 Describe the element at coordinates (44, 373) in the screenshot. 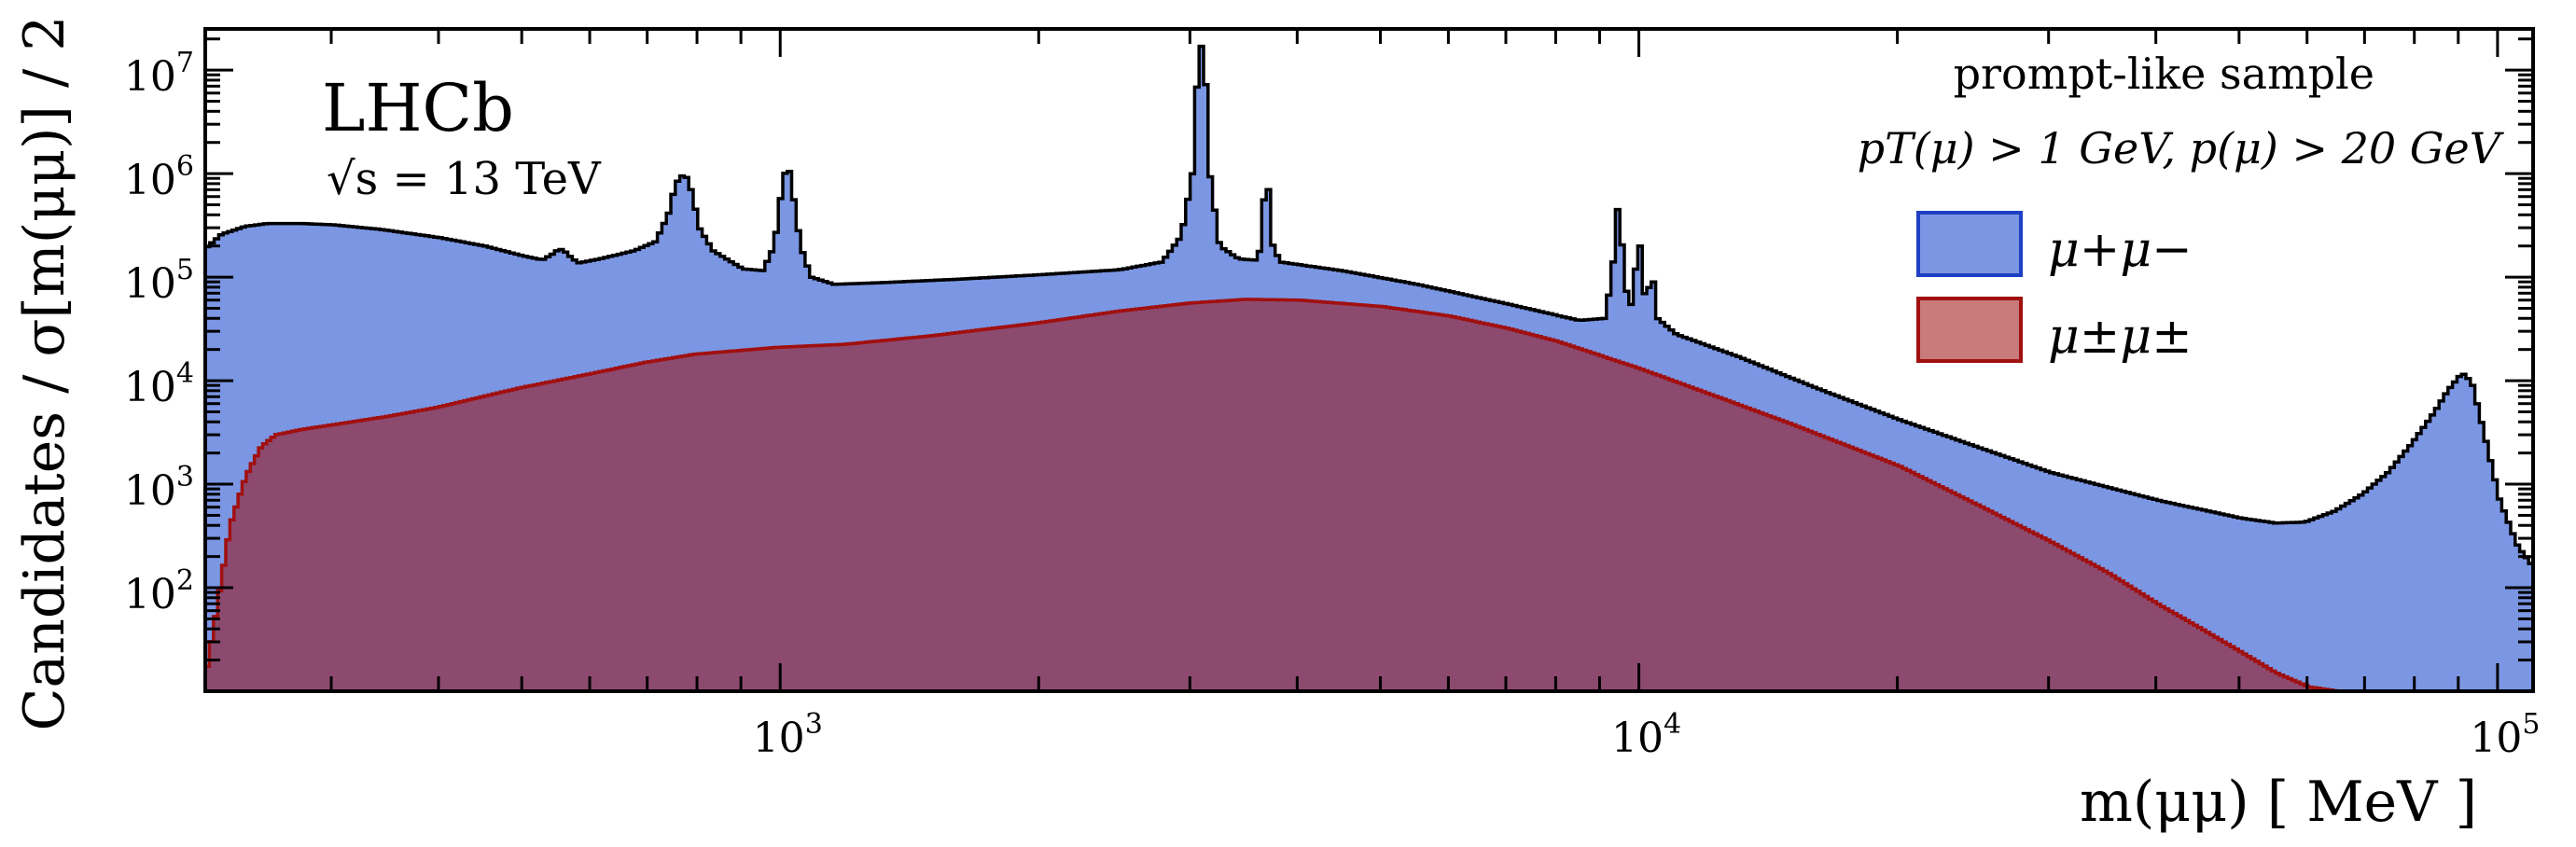

I see `y-axis-title: Candidates / σ[m(μμ)] / 2` at that location.